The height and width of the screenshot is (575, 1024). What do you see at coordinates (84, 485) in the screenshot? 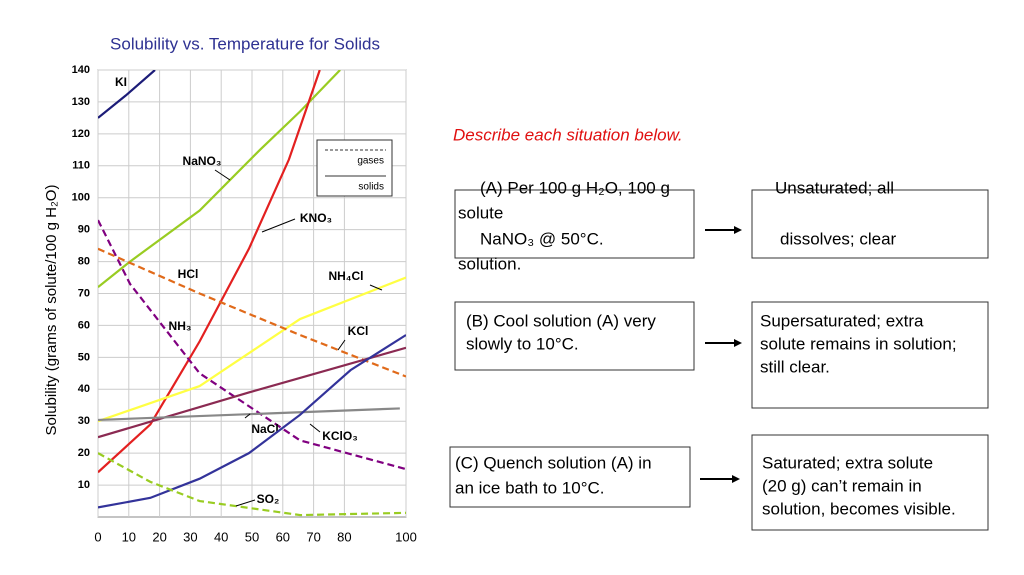
I see `y-tick-label: 10` at bounding box center [84, 485].